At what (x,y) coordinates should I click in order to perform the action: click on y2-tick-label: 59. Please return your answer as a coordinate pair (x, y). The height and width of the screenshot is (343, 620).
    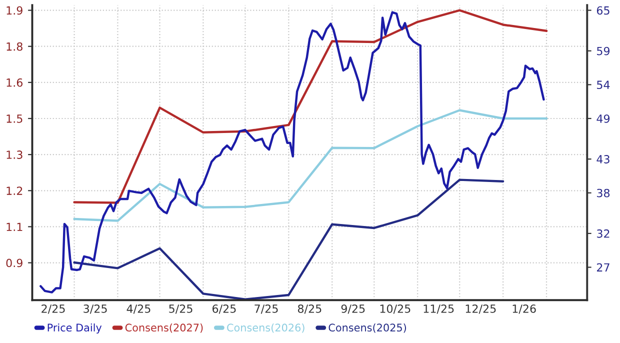
    Looking at the image, I should click on (603, 51).